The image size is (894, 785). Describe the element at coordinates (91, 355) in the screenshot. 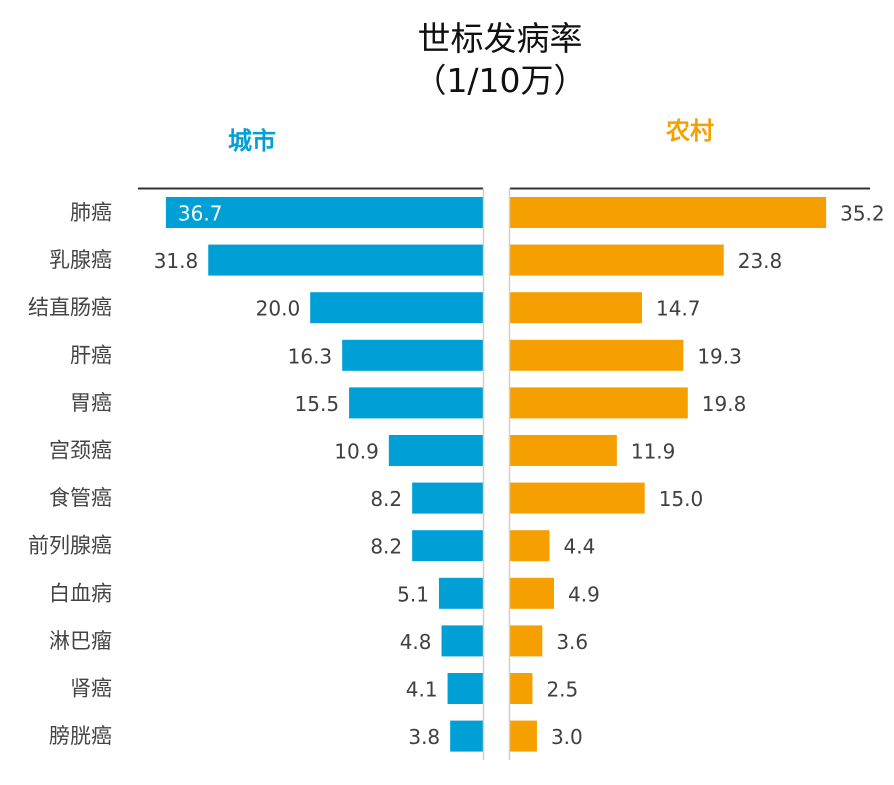

I see `category-label: 肝癌` at that location.